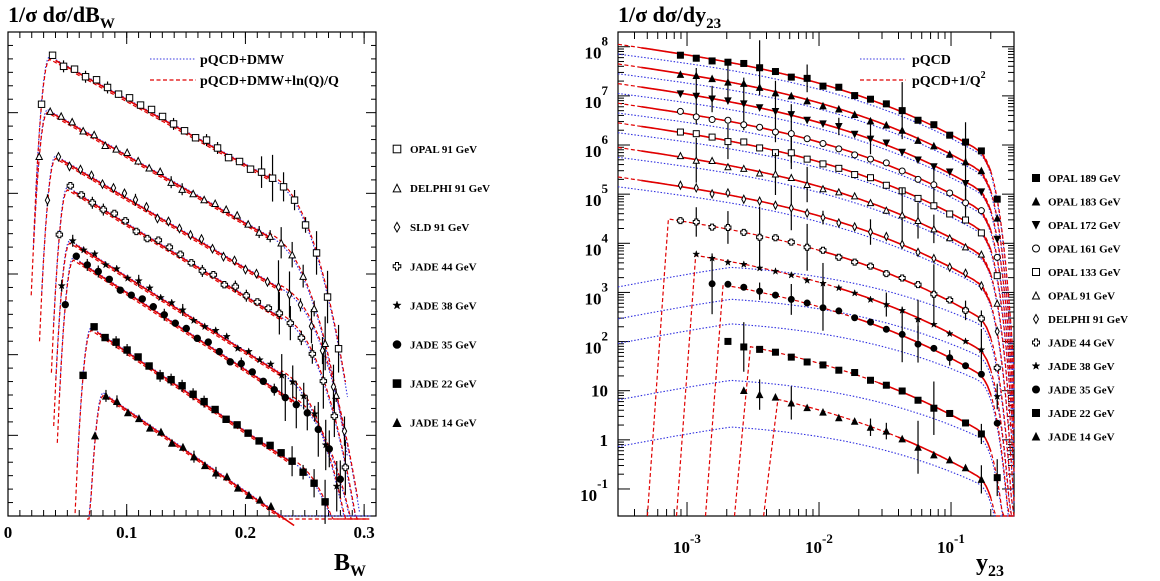 Image resolution: width=1160 pixels, height=581 pixels. What do you see at coordinates (599, 391) in the screenshot?
I see `y-tick-label: 10` at bounding box center [599, 391].